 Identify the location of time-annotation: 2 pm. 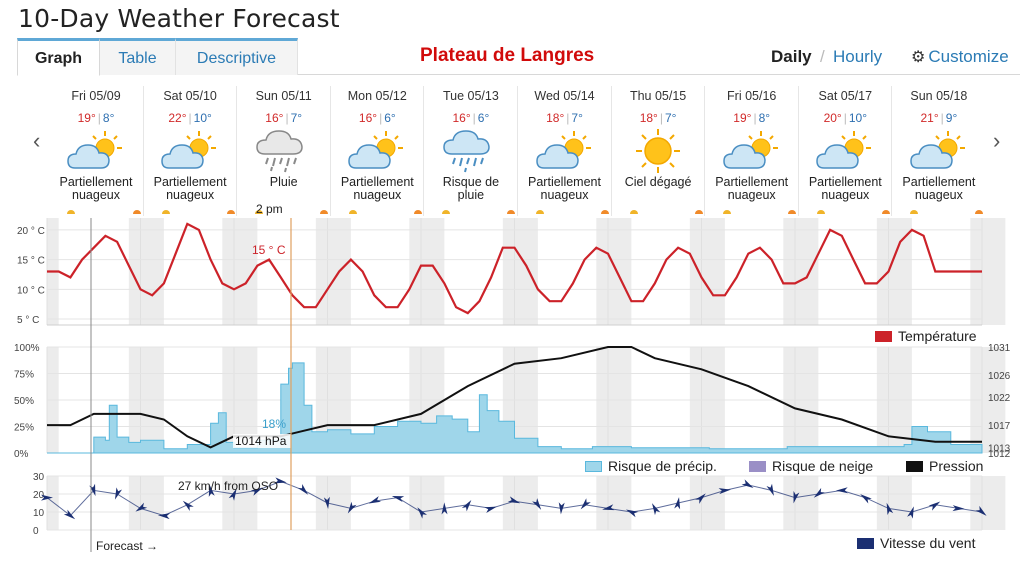
(269, 209).